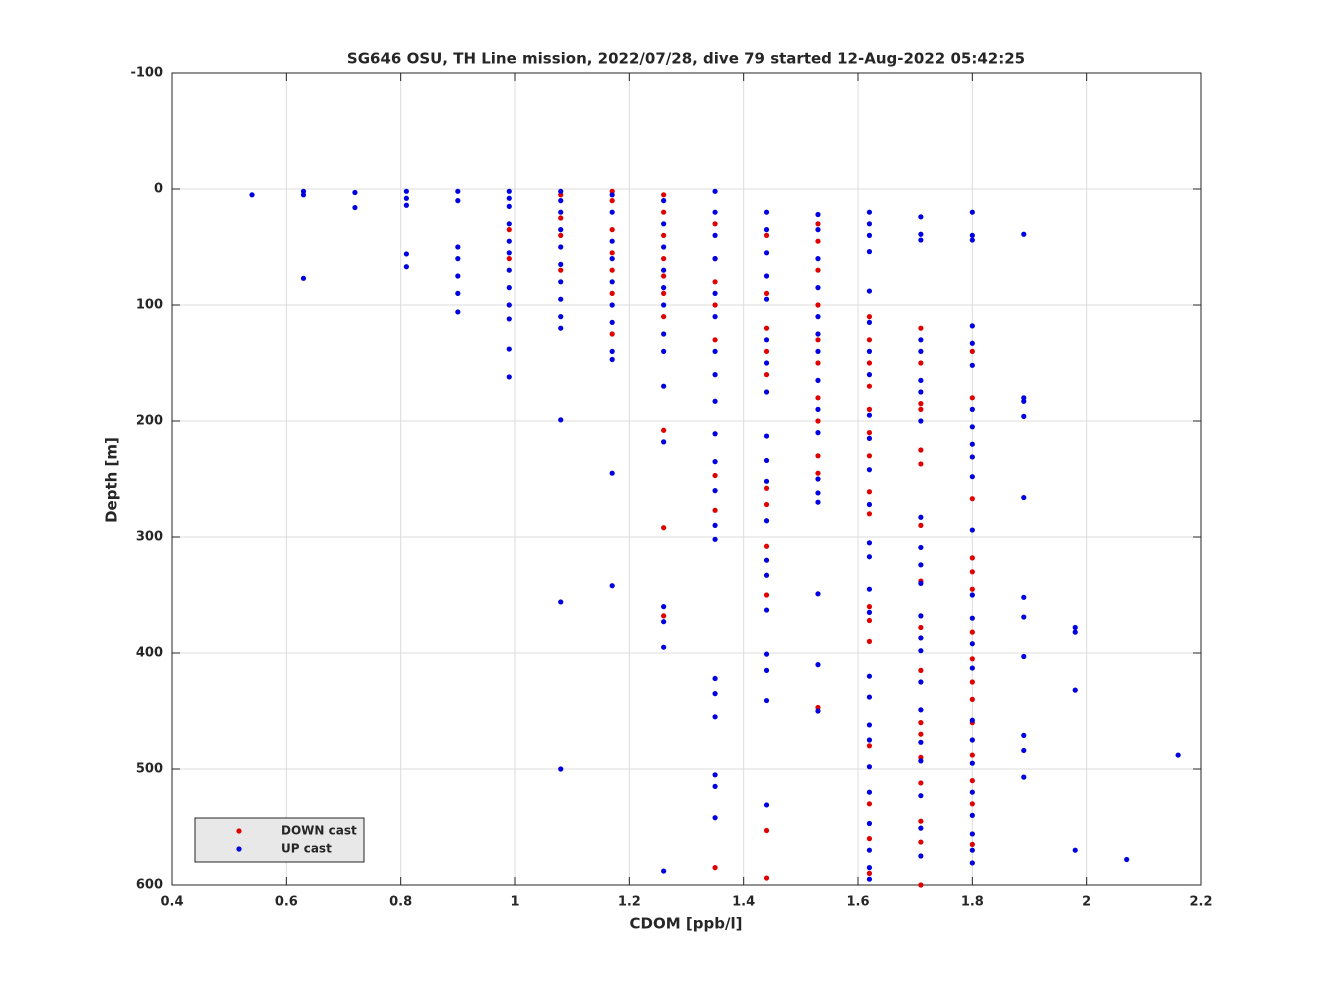 Image resolution: width=1328 pixels, height=1000 pixels. What do you see at coordinates (279, 840) in the screenshot?
I see `legend-box` at bounding box center [279, 840].